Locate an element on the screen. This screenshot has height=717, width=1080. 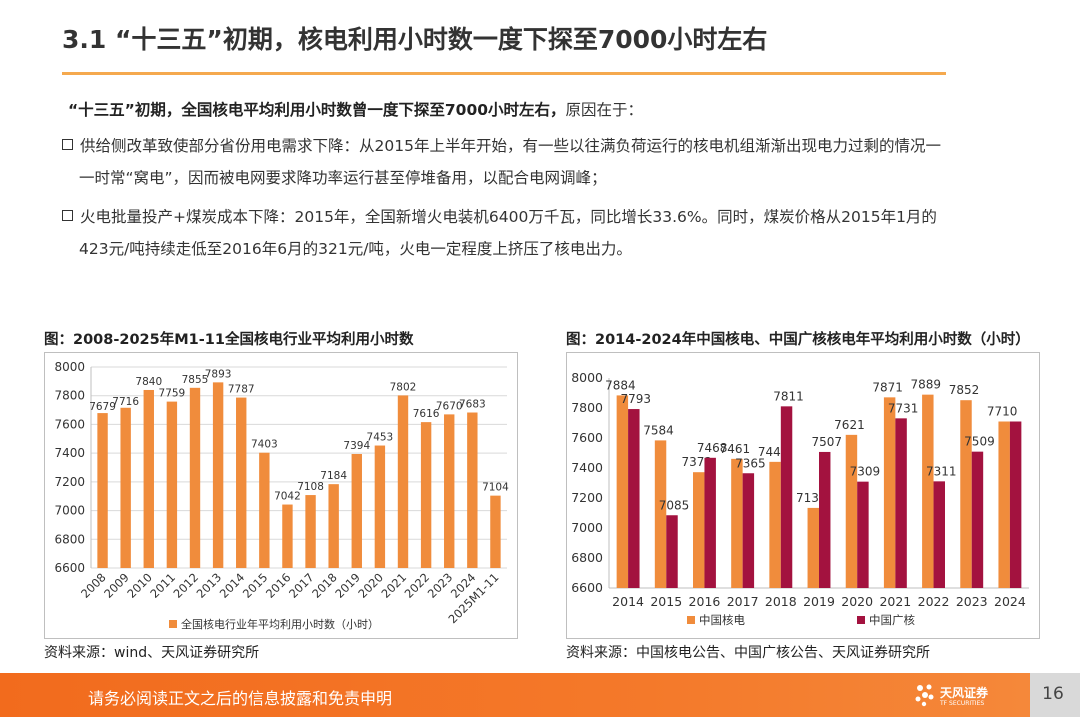
data-label: 7793 is located at coordinates (636, 399).